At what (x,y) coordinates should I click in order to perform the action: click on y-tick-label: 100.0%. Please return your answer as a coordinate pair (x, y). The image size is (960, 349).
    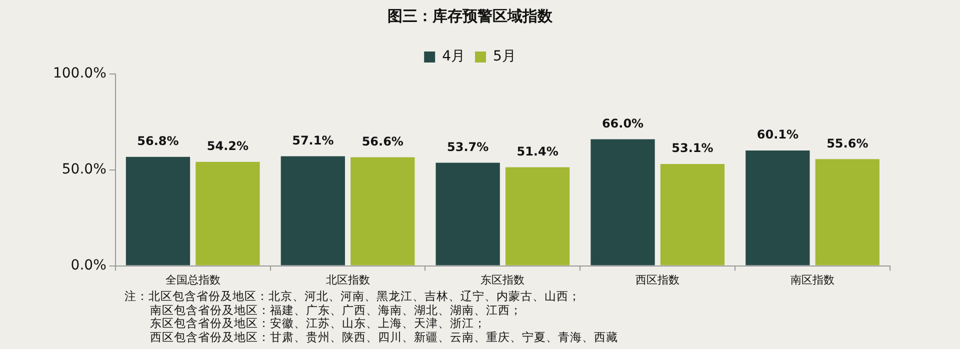
    Looking at the image, I should click on (79, 74).